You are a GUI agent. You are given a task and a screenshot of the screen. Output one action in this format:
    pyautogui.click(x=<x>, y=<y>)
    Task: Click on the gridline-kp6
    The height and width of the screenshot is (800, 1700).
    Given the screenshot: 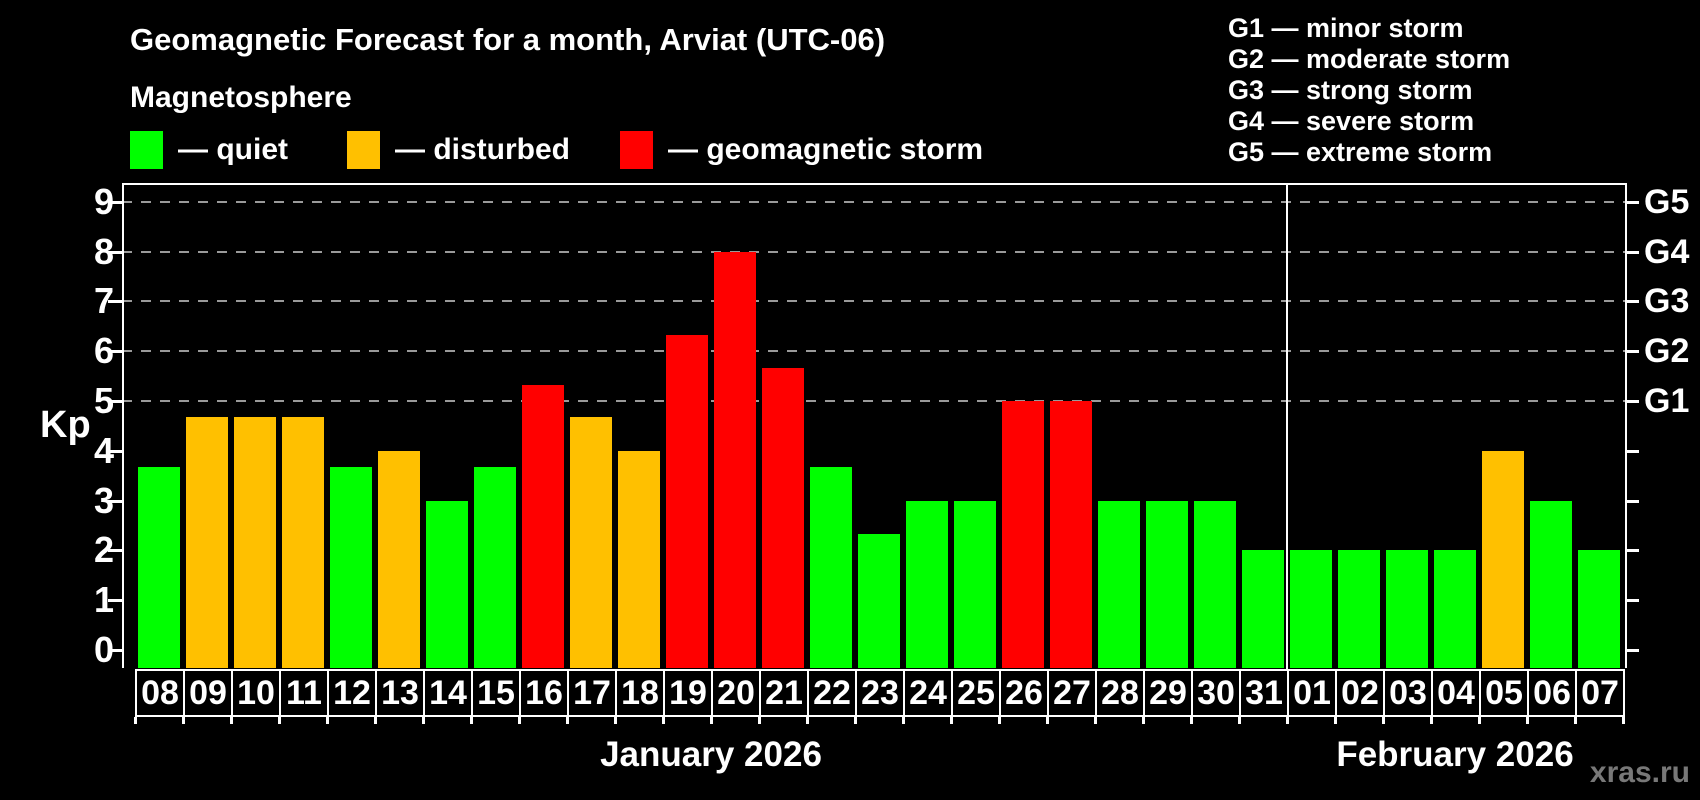 What is the action you would take?
    pyautogui.click(x=873, y=351)
    